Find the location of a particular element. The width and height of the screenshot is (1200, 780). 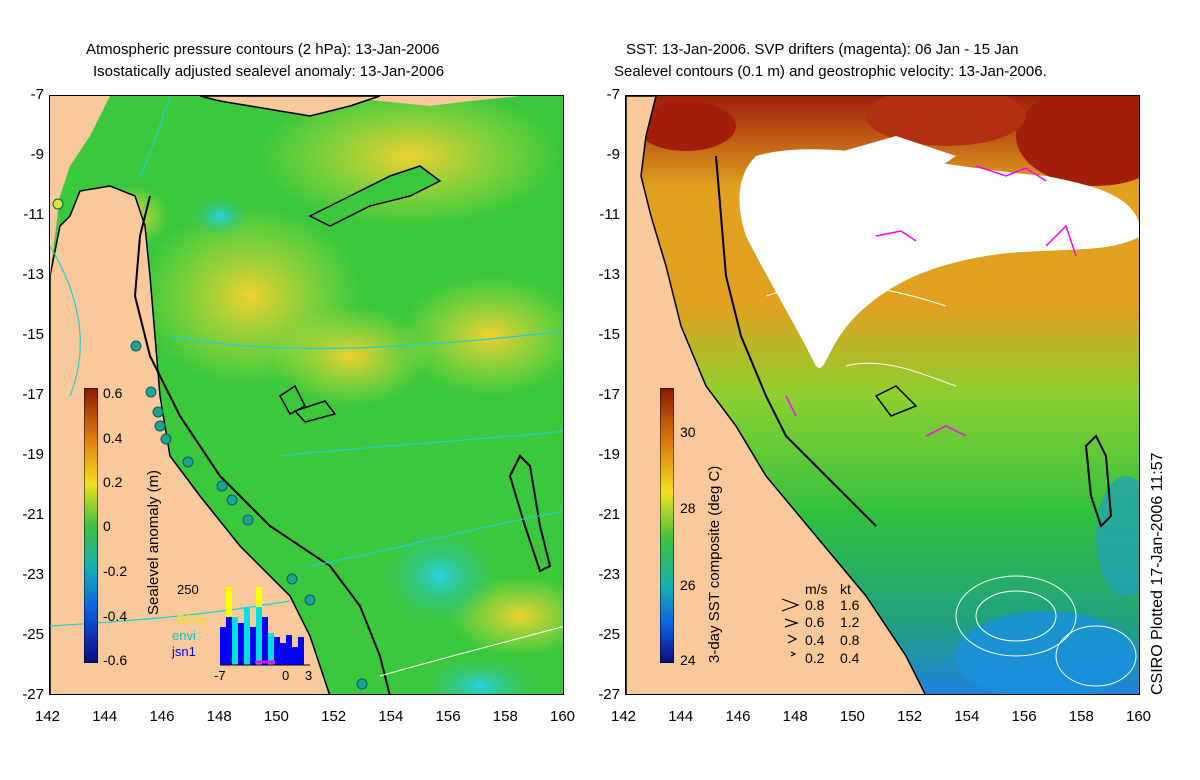

histogram-xtick-2: 3 is located at coordinates (309, 675).